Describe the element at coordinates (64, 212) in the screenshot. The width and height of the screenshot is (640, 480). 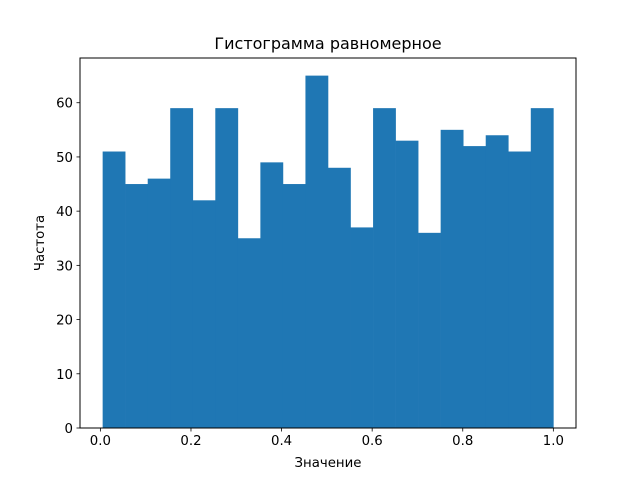
I see `y-tick-label: 40` at that location.